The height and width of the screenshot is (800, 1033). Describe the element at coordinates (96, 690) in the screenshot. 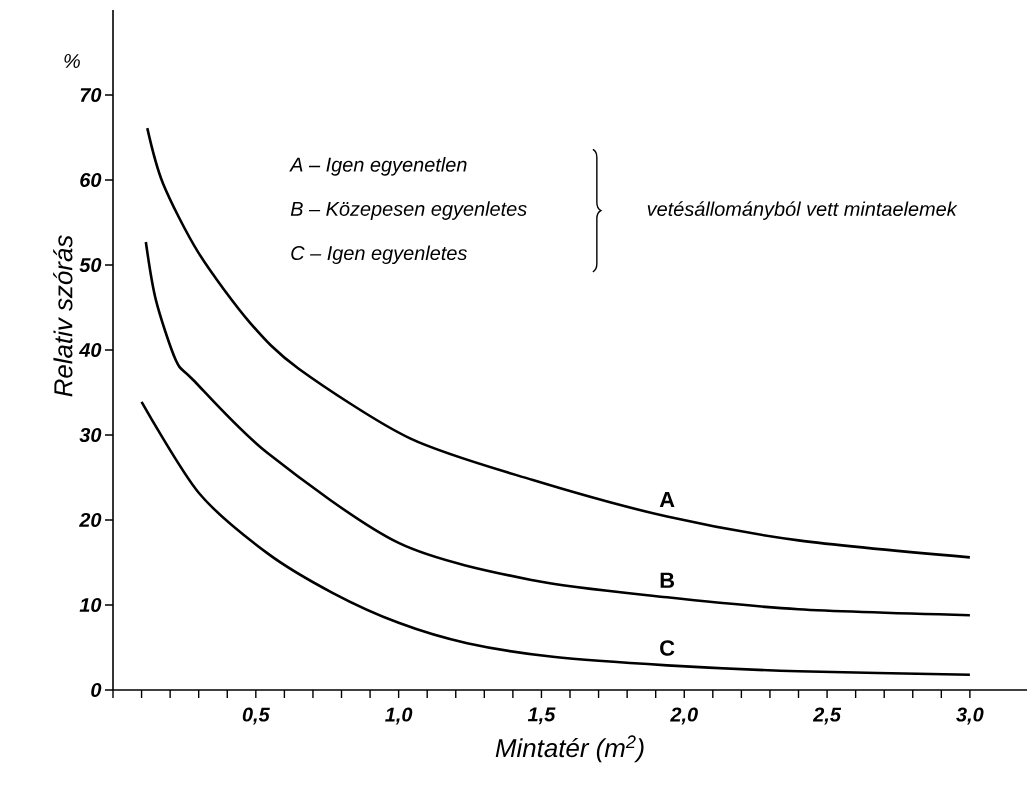

I see `y-tick-label: 0` at that location.